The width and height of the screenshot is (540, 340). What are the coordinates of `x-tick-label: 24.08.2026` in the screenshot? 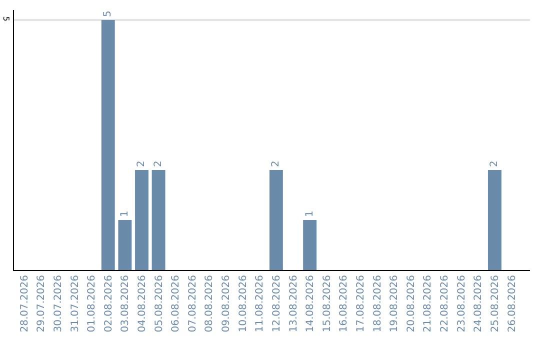 It's located at (478, 303).